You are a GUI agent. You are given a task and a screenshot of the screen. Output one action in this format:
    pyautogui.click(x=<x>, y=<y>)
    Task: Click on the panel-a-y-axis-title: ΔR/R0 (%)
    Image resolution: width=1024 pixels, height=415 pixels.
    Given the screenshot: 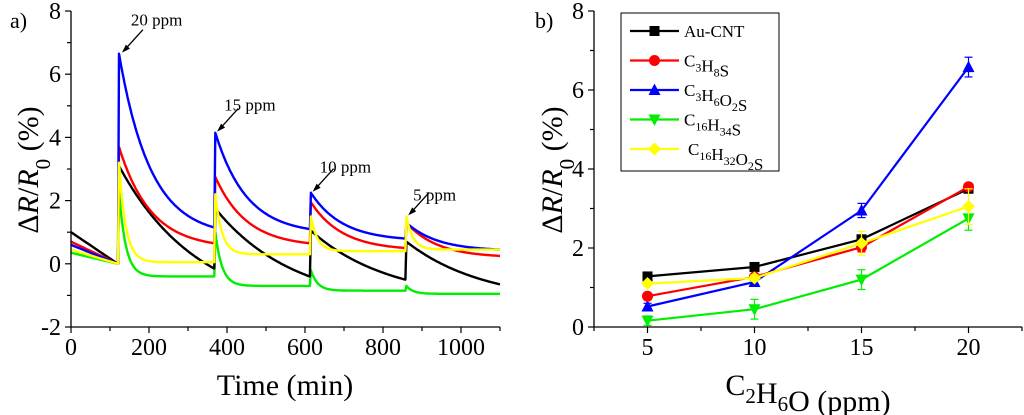 What is the action you would take?
    pyautogui.click(x=33, y=169)
    